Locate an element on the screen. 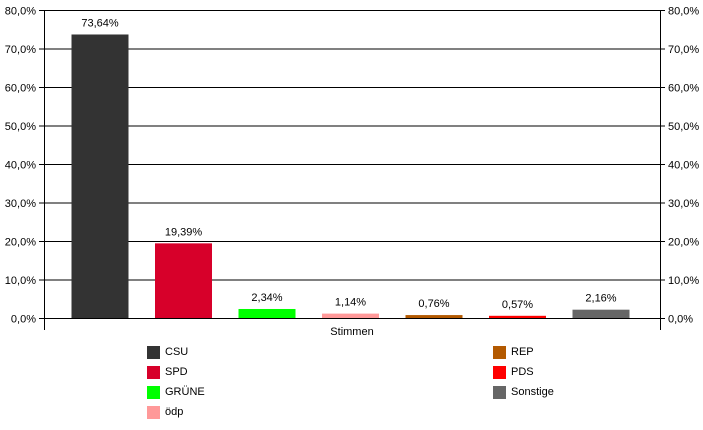 The width and height of the screenshot is (703, 430). bar-spd is located at coordinates (183, 280).